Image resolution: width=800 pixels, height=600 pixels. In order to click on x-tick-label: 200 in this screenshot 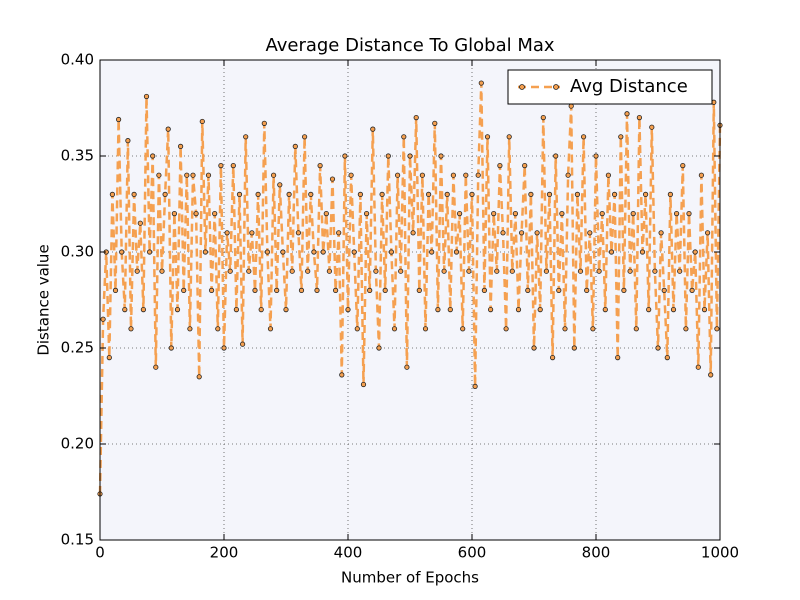, I will do `click(224, 553)`.